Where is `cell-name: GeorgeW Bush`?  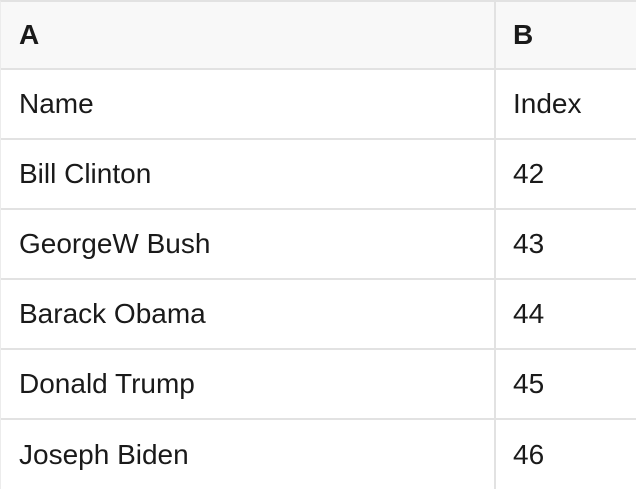
cell-name: GeorgeW Bush is located at coordinates (248, 244).